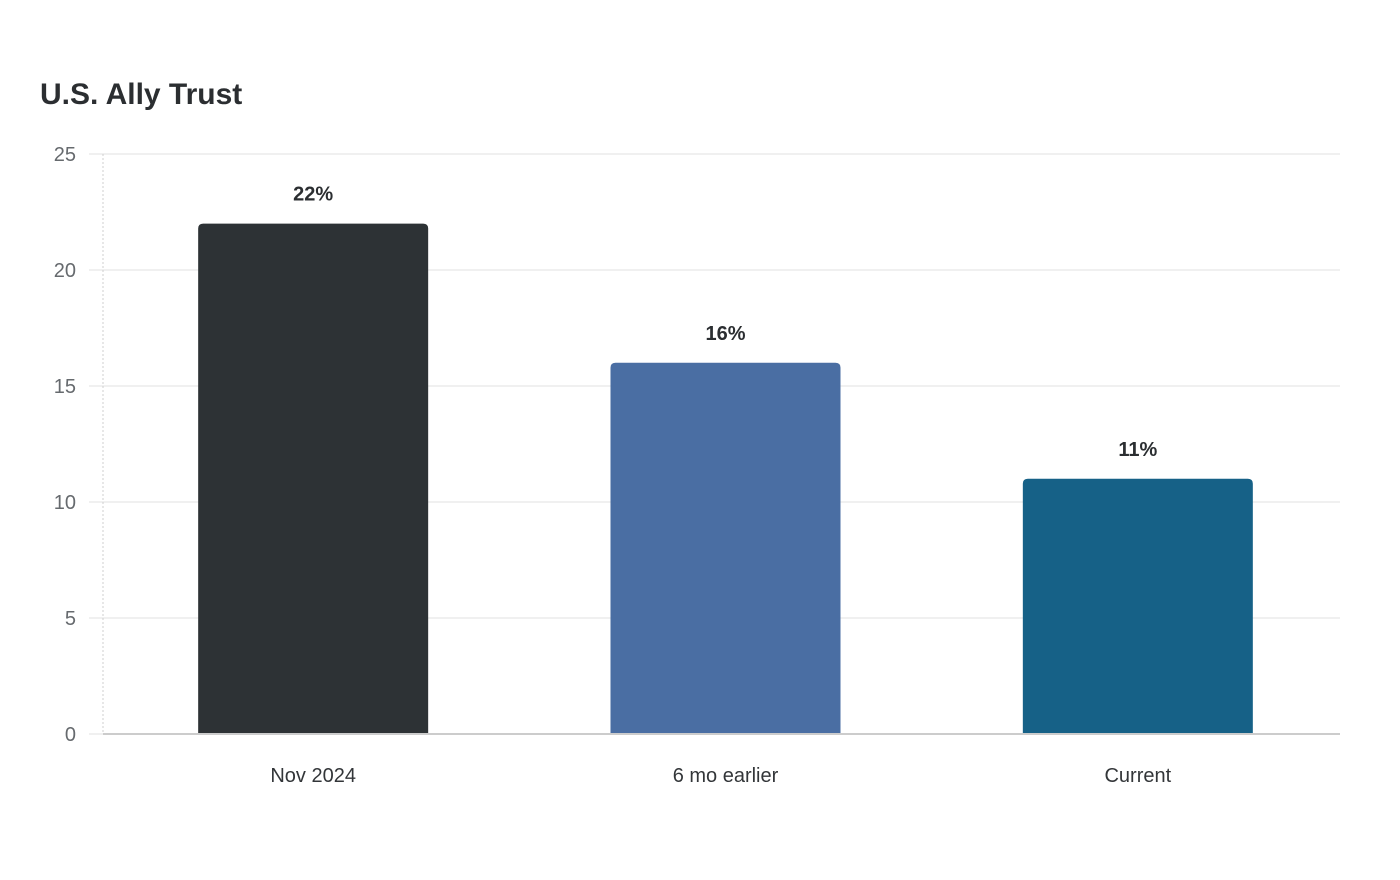  Describe the element at coordinates (65, 387) in the screenshot. I see `y-tick-label: 15` at that location.